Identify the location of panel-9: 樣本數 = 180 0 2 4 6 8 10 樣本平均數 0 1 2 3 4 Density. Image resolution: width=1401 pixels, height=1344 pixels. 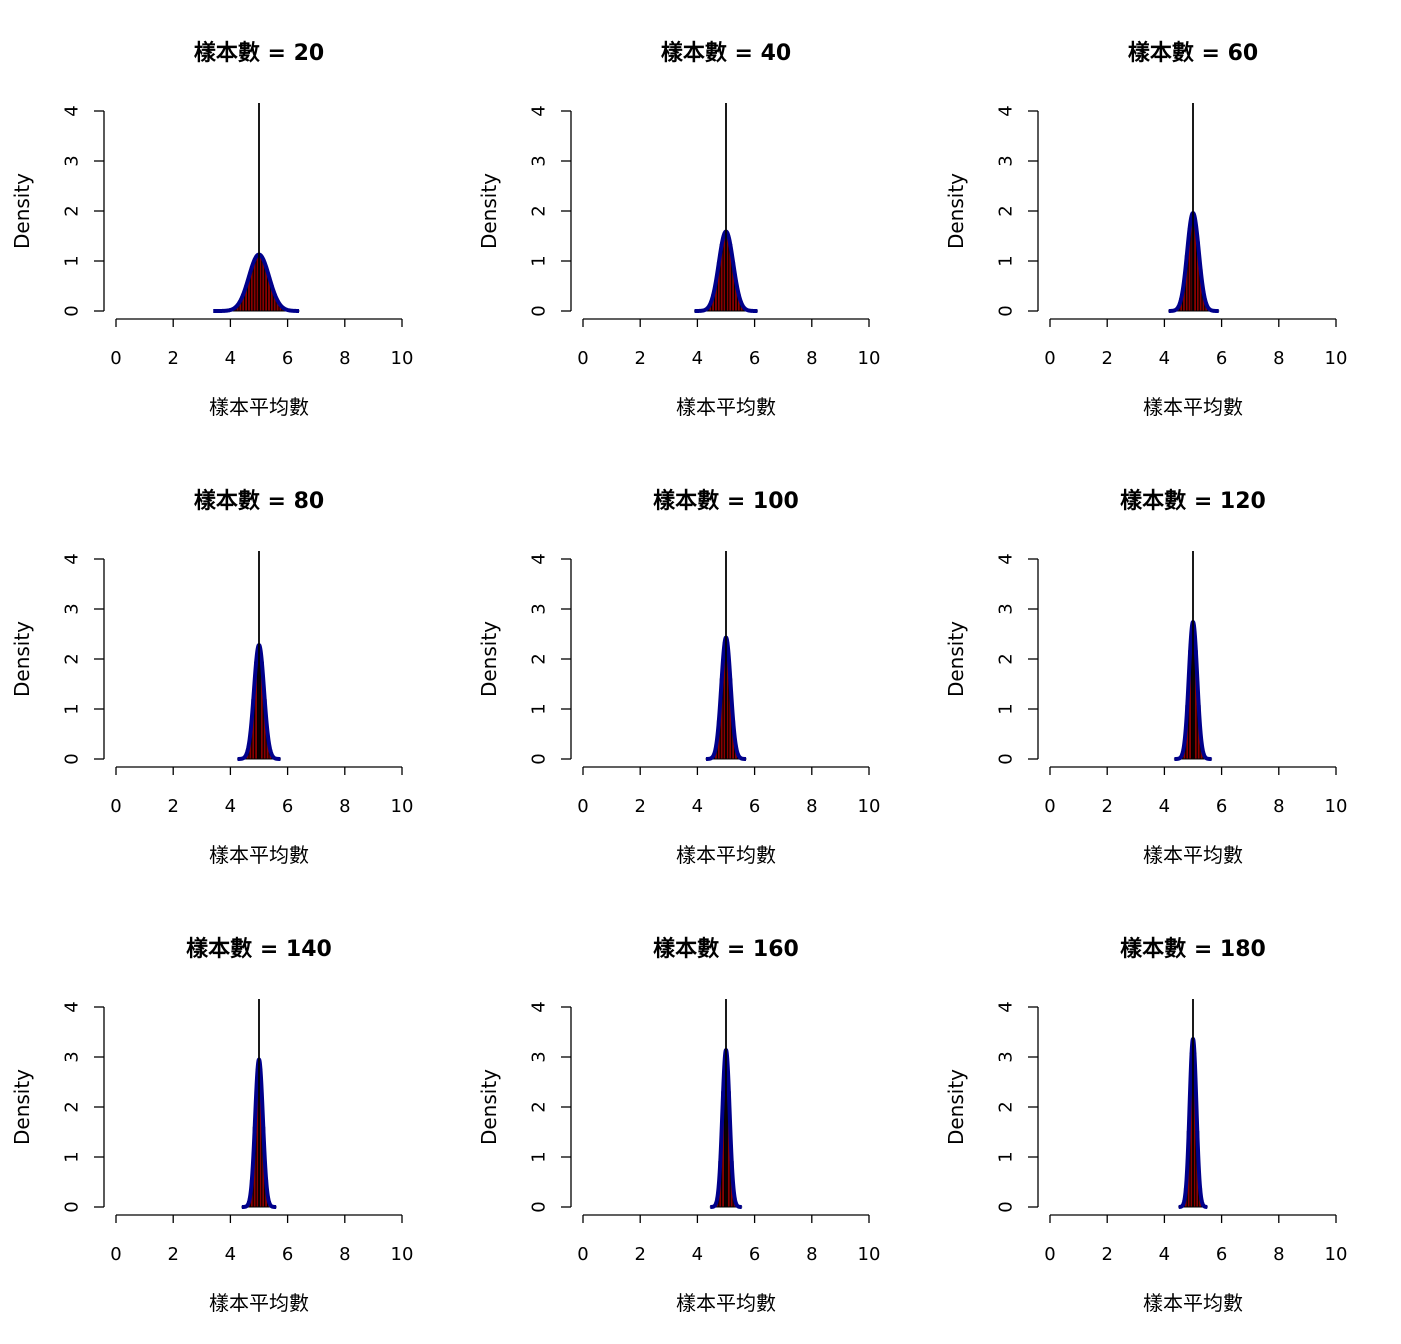
(1145, 1125).